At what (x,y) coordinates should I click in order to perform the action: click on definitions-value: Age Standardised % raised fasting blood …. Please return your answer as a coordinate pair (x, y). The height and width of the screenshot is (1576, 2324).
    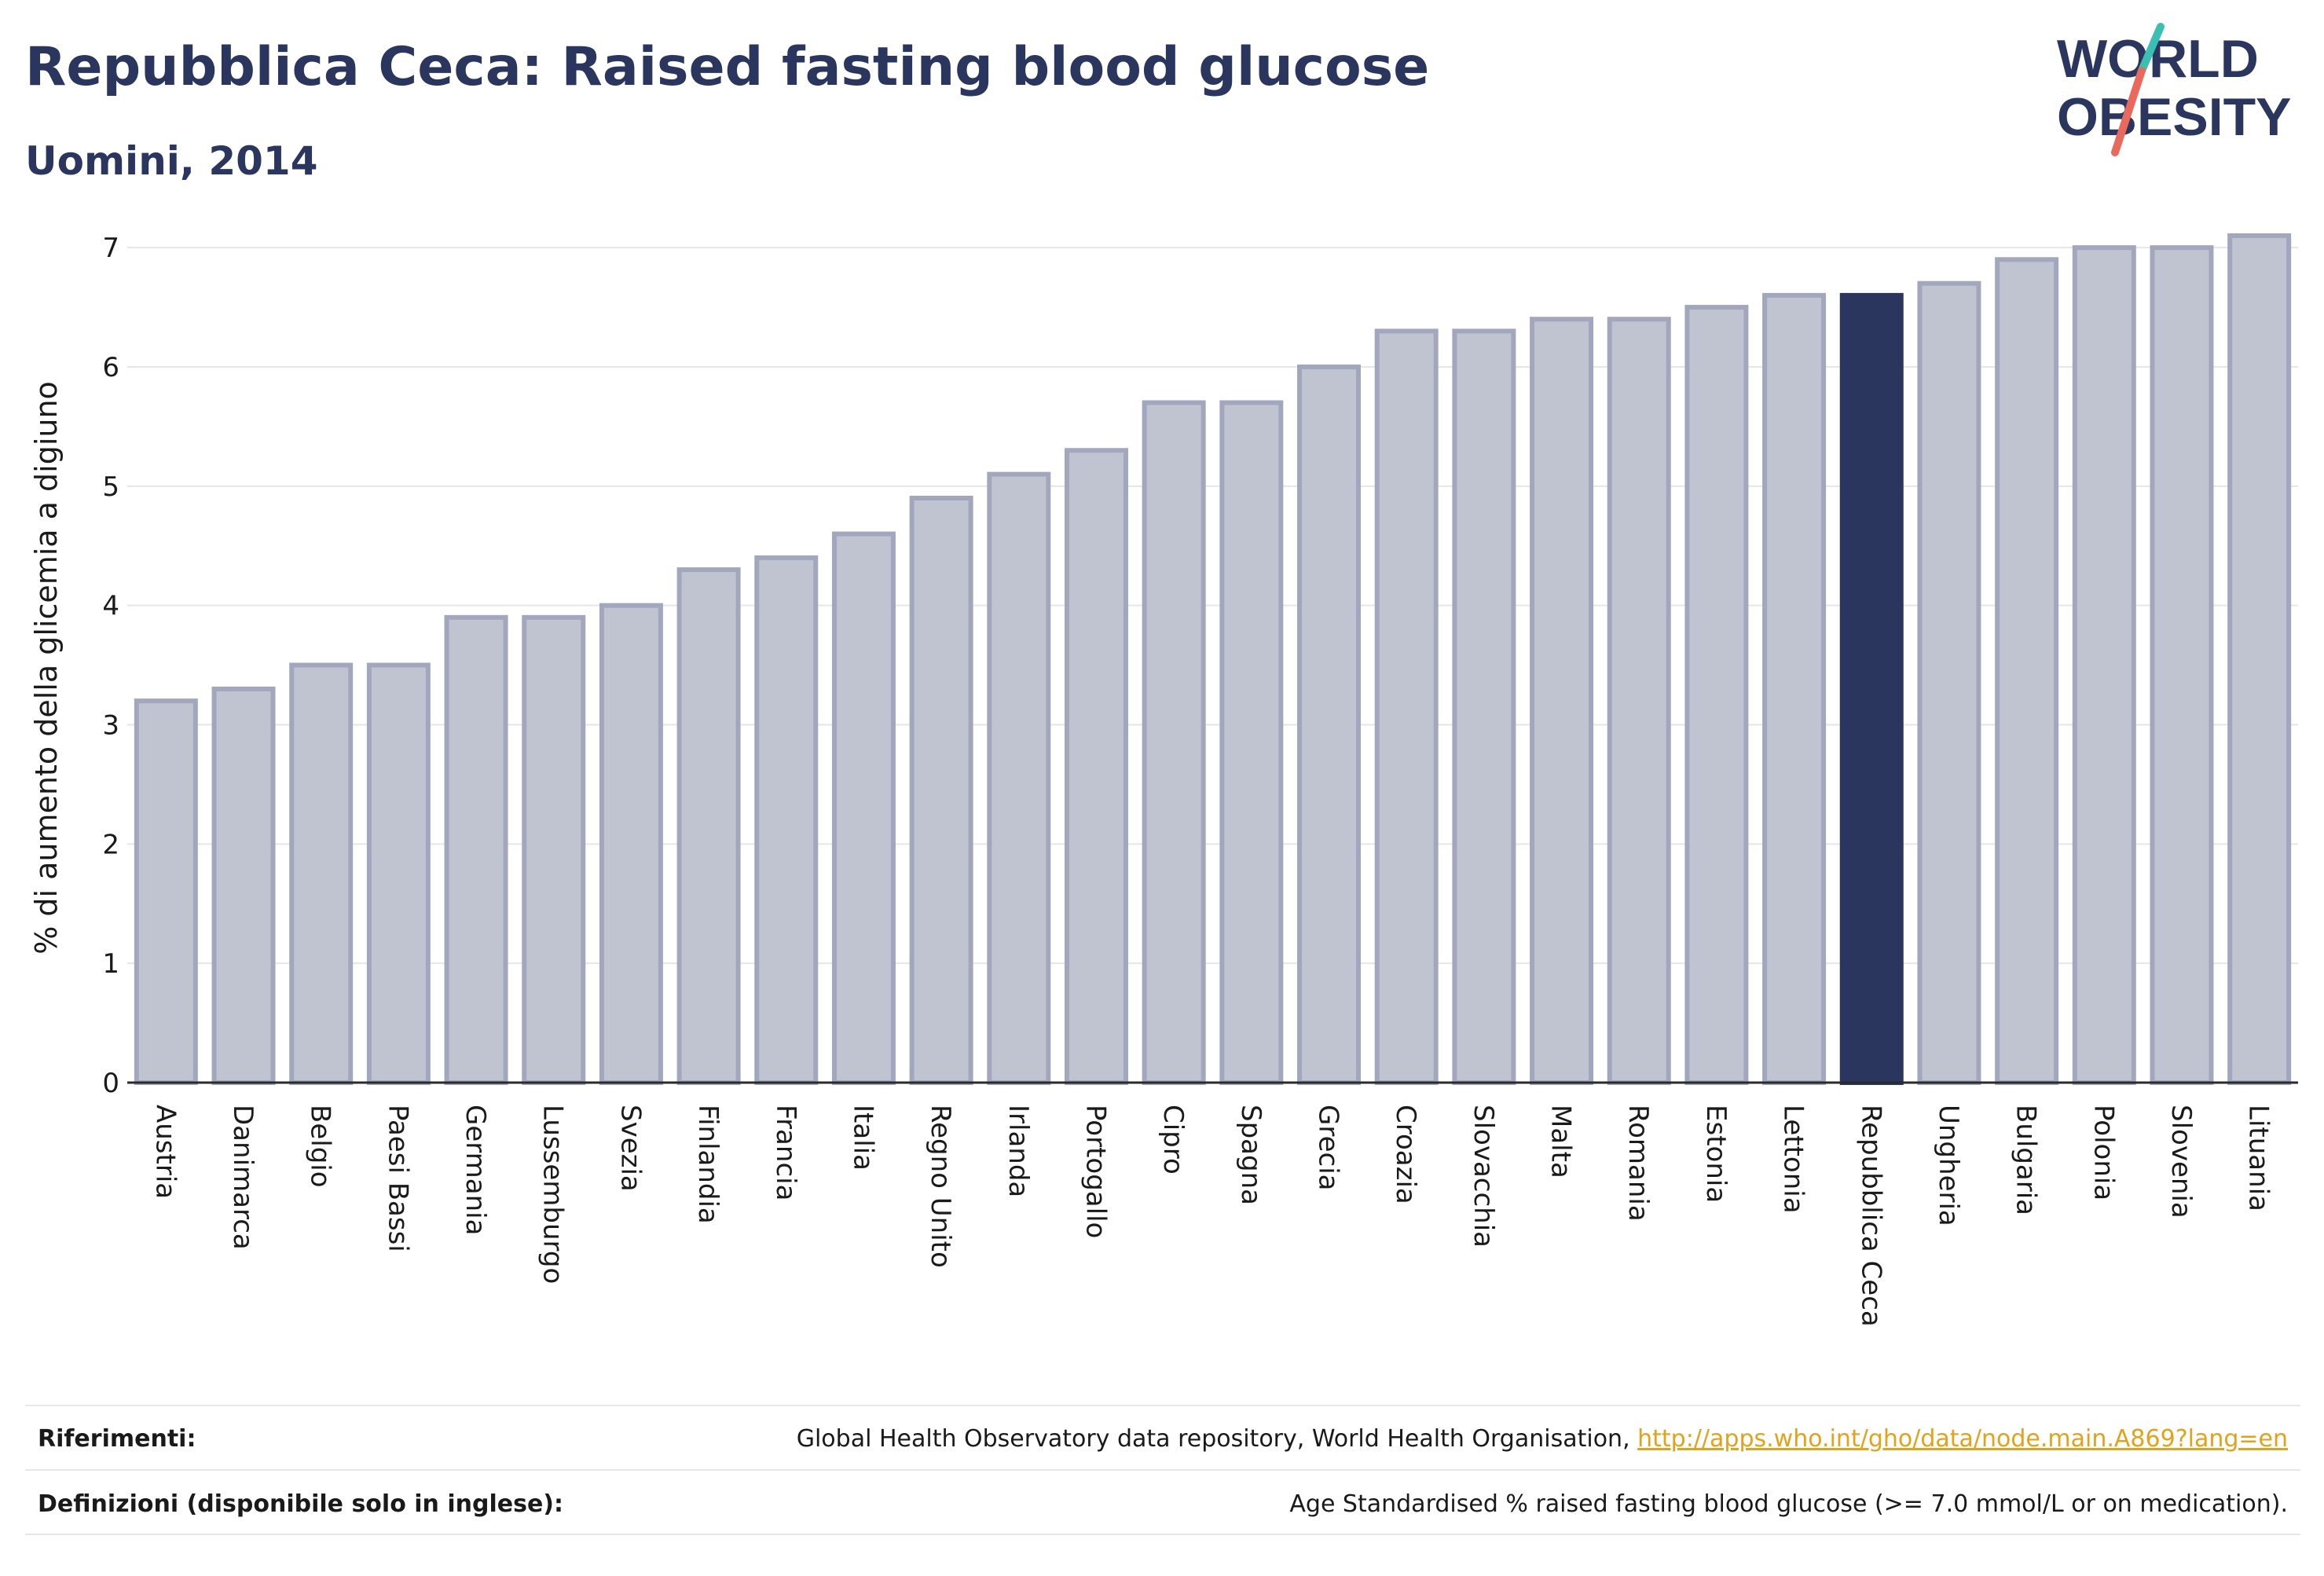
    Looking at the image, I should click on (1788, 1504).